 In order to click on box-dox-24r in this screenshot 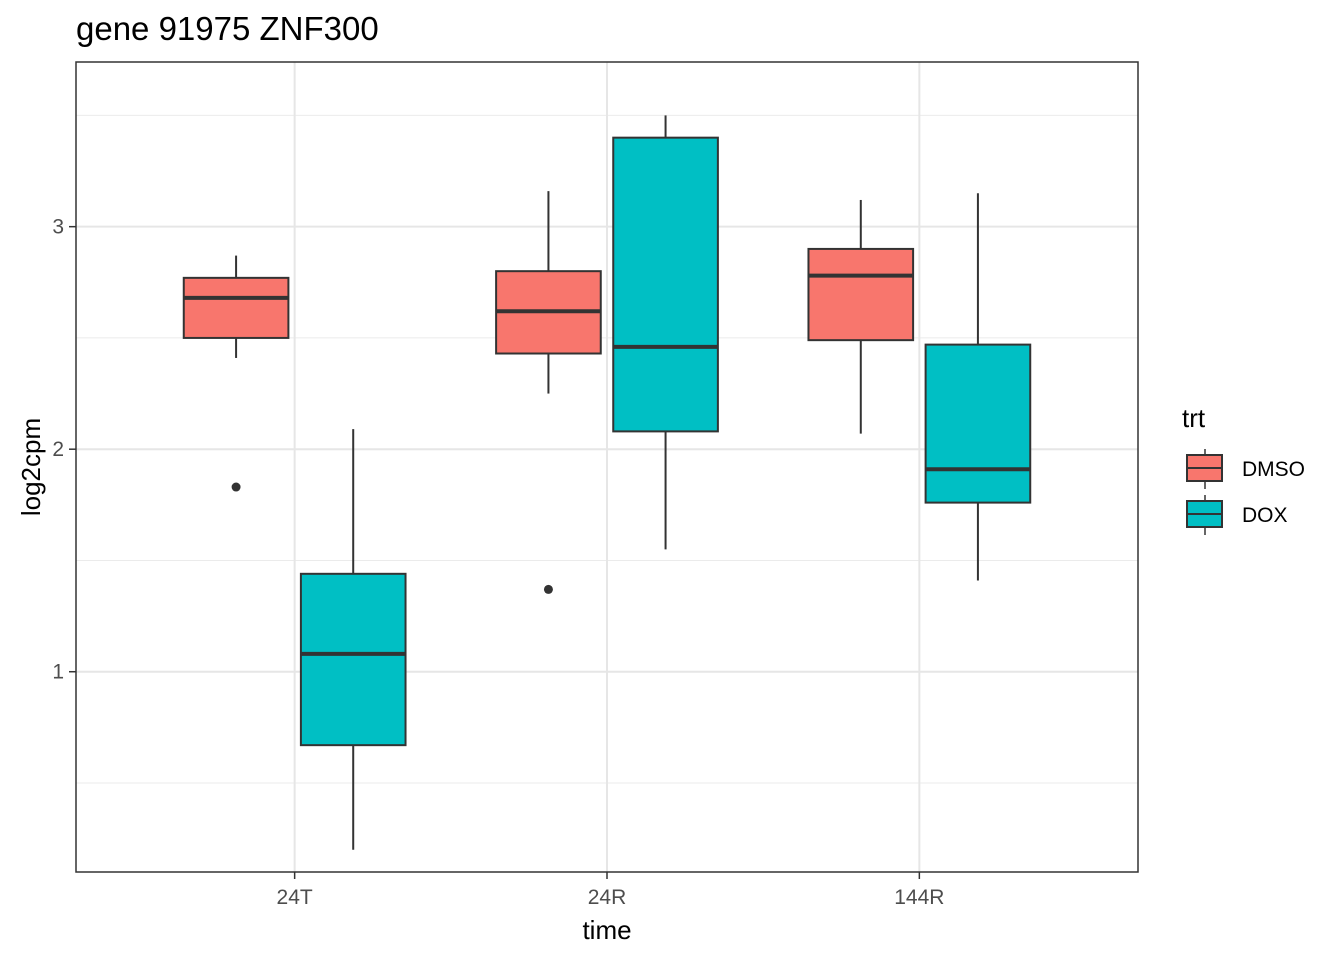, I will do `click(665, 332)`.